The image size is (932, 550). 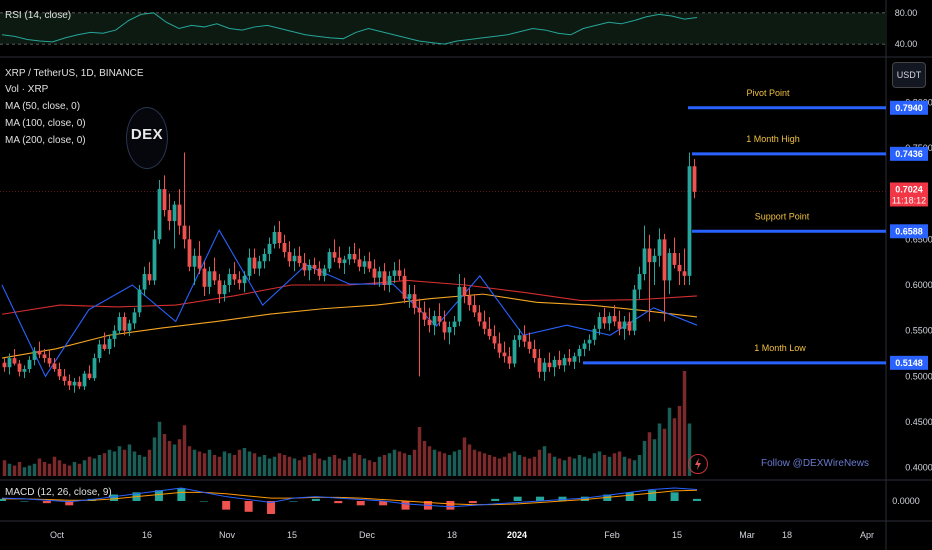 I want to click on current-price-tag, so click(x=909, y=194).